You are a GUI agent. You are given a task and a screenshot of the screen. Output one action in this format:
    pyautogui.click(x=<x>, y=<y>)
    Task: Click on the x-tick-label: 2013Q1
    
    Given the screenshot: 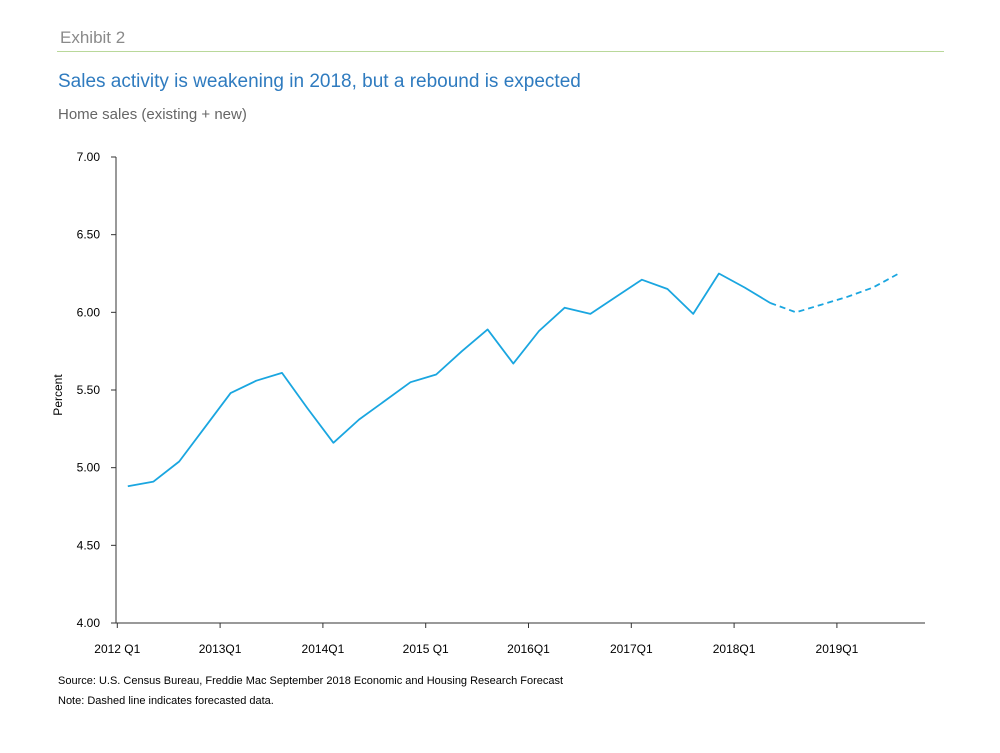 What is the action you would take?
    pyautogui.click(x=220, y=649)
    